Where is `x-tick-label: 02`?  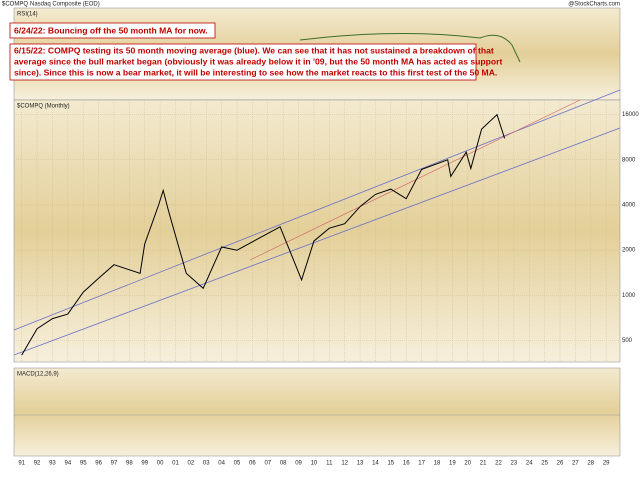
x-tick-label: 02 is located at coordinates (191, 464).